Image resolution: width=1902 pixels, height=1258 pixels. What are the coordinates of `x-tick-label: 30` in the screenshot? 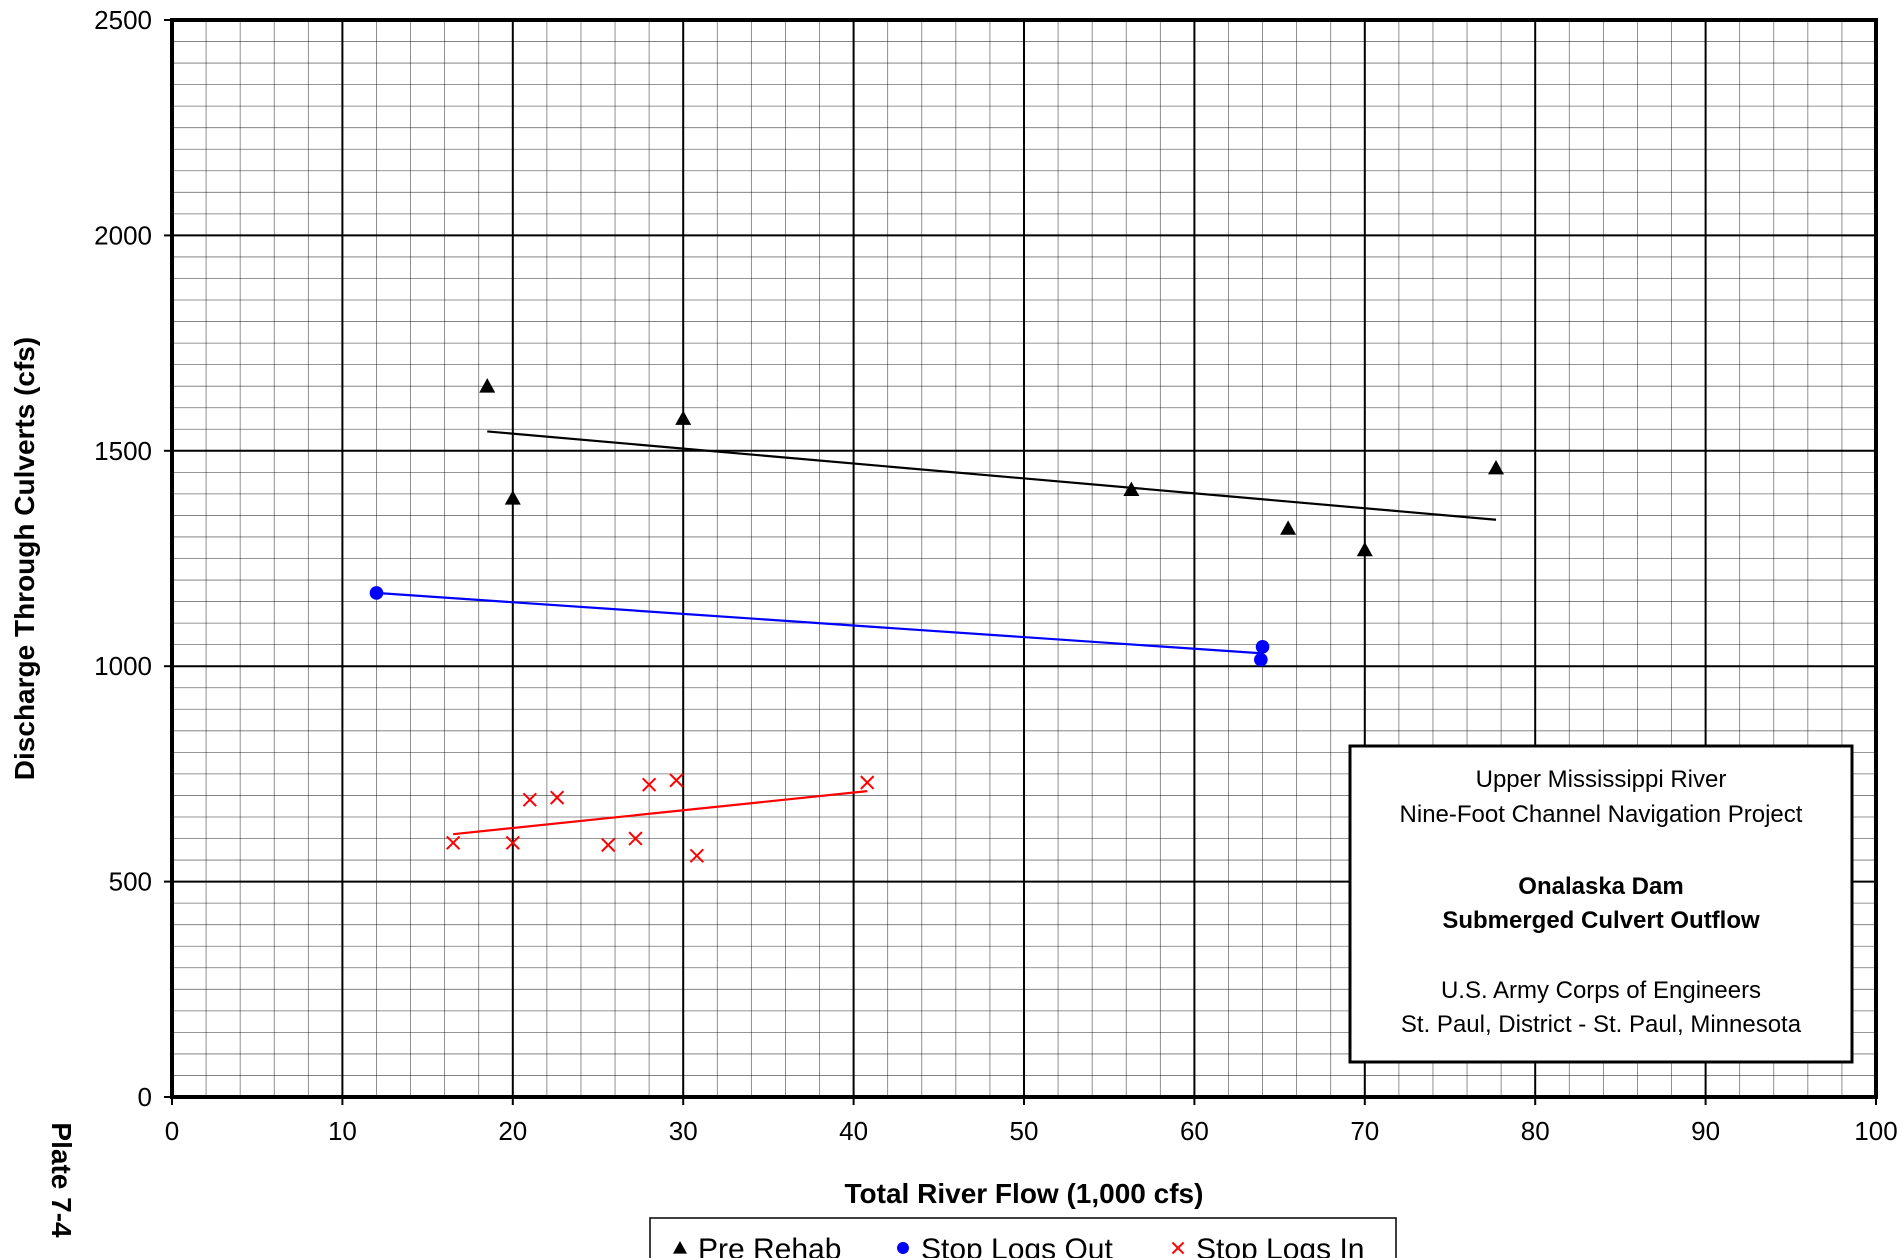 It's located at (683, 1131).